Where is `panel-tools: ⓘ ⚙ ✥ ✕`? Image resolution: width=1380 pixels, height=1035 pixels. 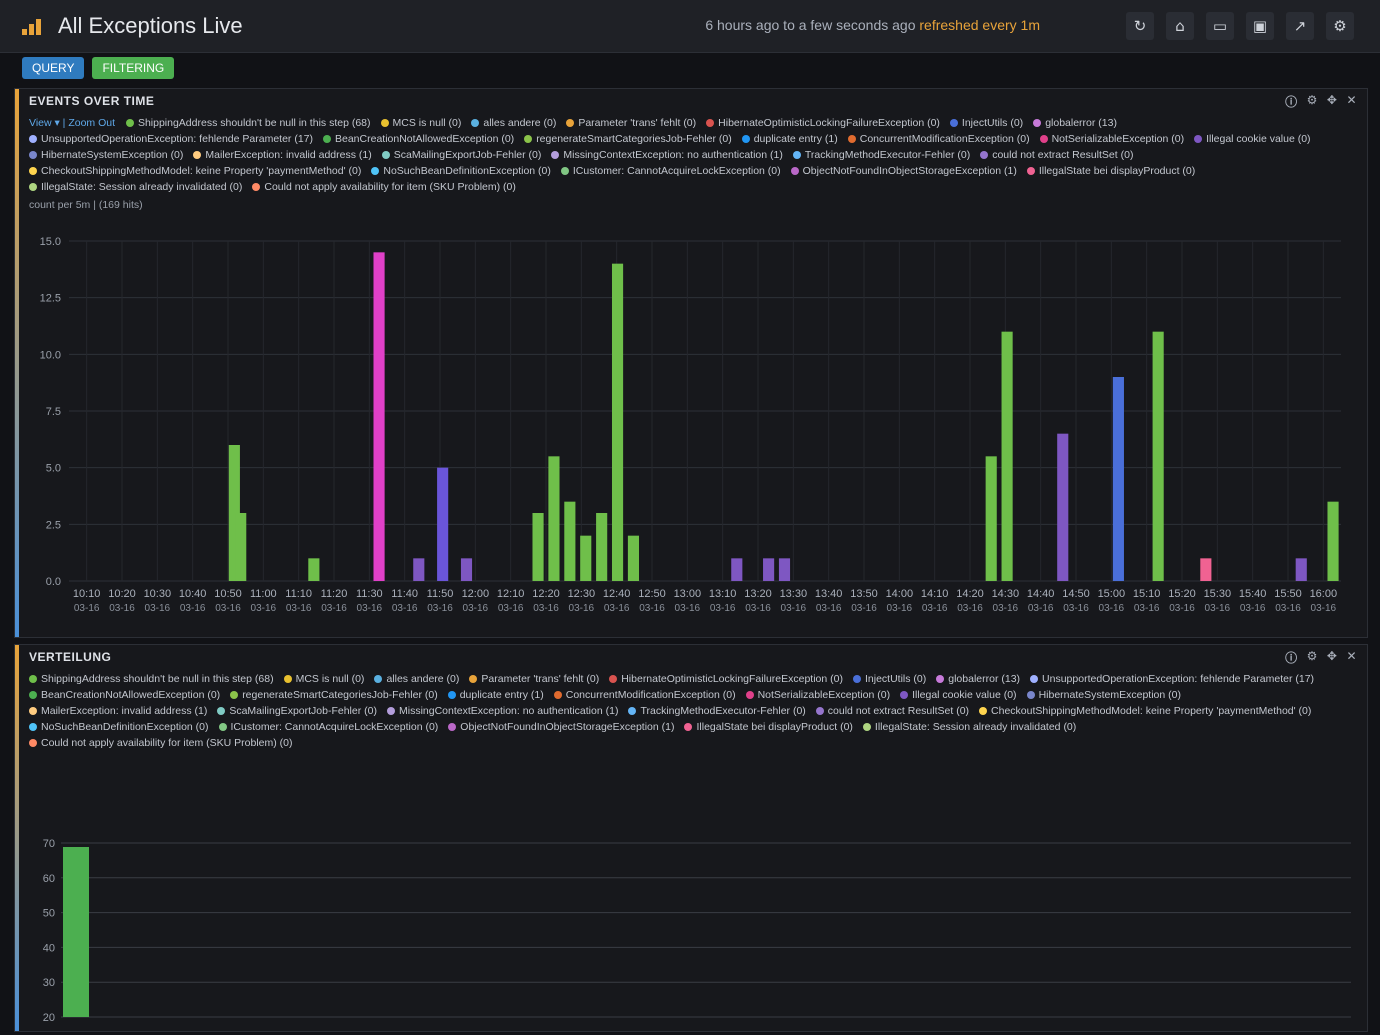
panel-tools: ⓘ ⚙ ✥ ✕ is located at coordinates (1321, 657).